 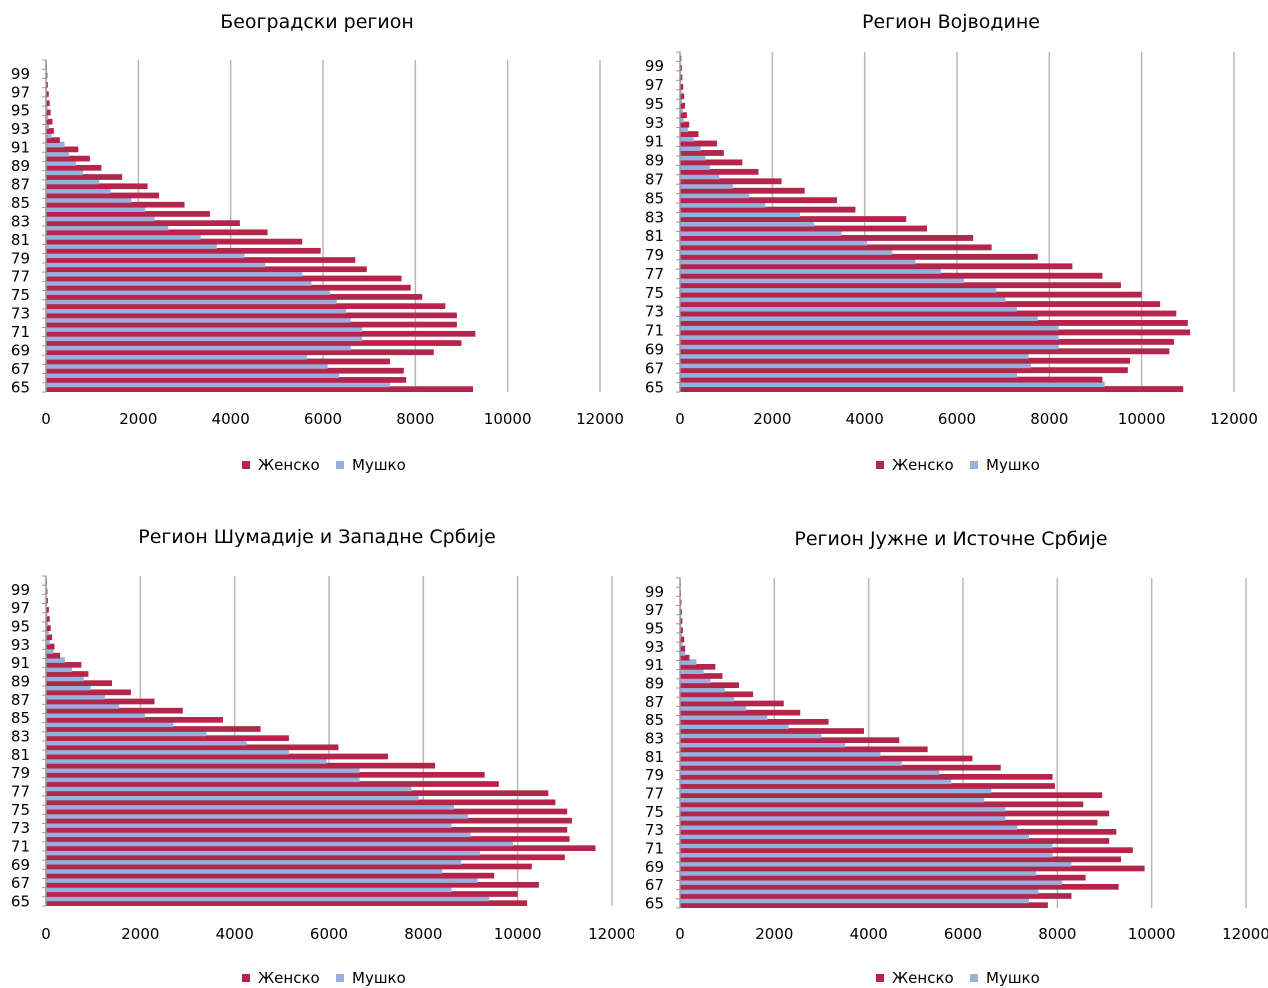 What do you see at coordinates (654, 368) in the screenshot?
I see `y-tick-label: 67` at bounding box center [654, 368].